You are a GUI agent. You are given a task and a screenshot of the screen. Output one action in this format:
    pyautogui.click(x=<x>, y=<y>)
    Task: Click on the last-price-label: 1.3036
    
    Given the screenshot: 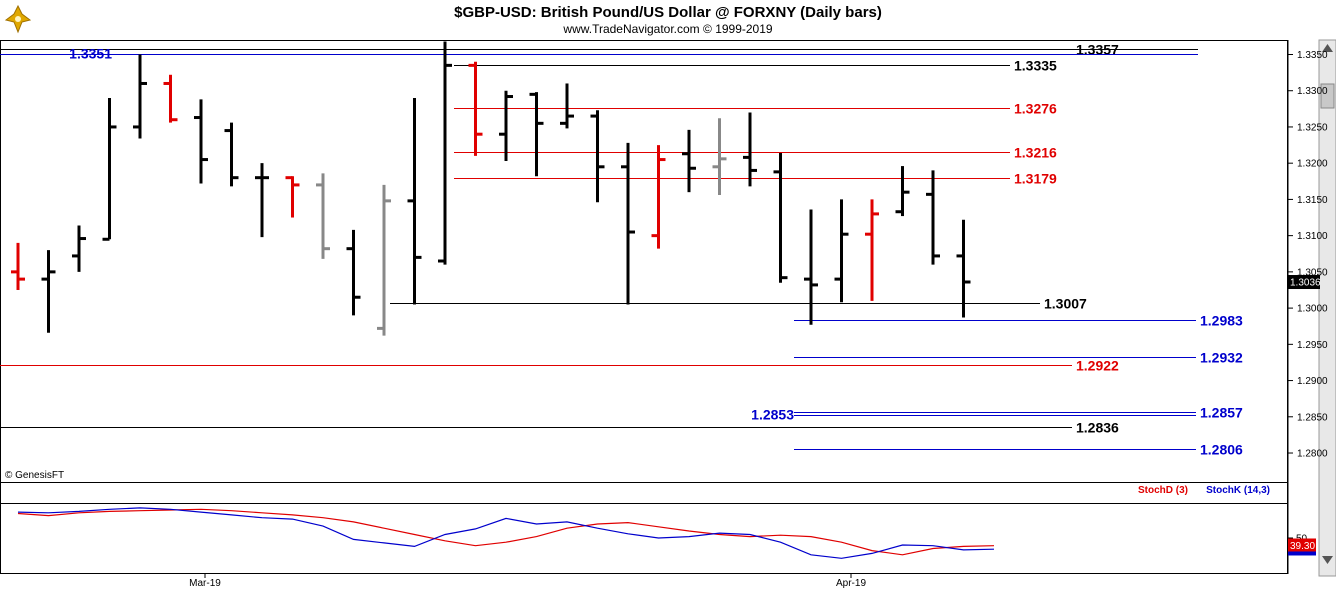 What is the action you would take?
    pyautogui.click(x=1305, y=283)
    